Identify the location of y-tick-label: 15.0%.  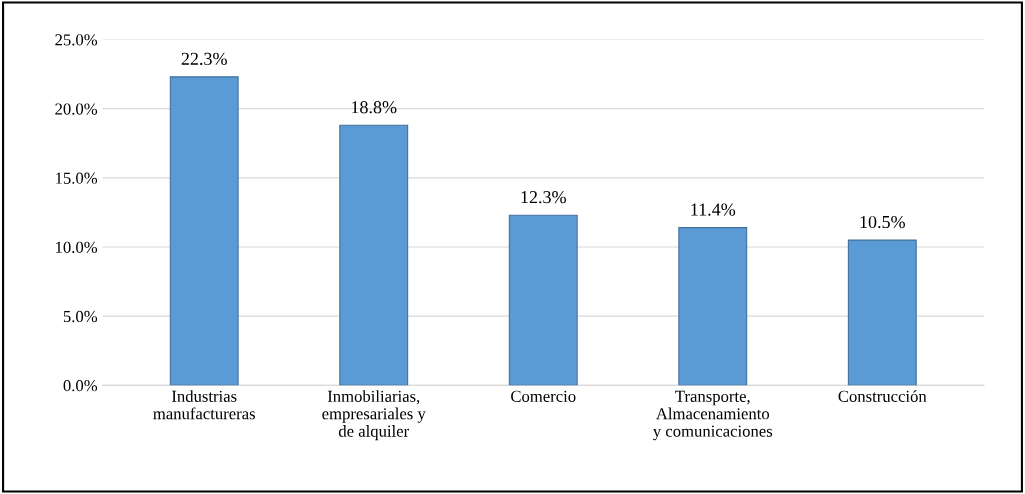
(77, 178).